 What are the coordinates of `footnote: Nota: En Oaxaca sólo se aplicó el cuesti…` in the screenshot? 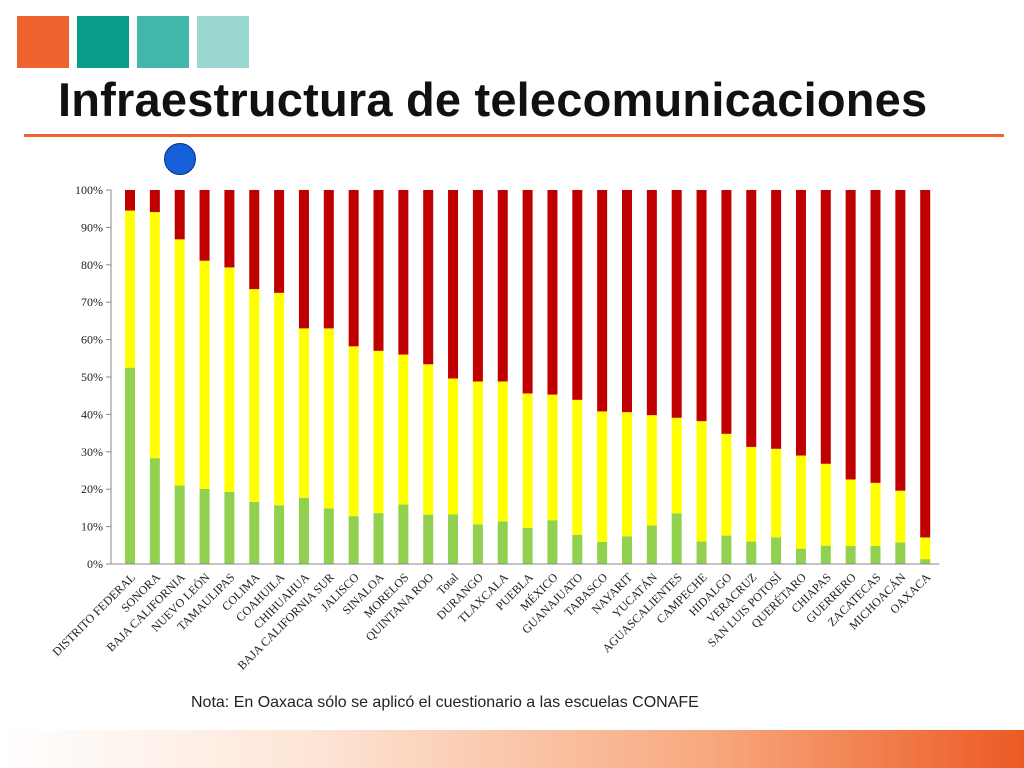 It's located at (445, 702).